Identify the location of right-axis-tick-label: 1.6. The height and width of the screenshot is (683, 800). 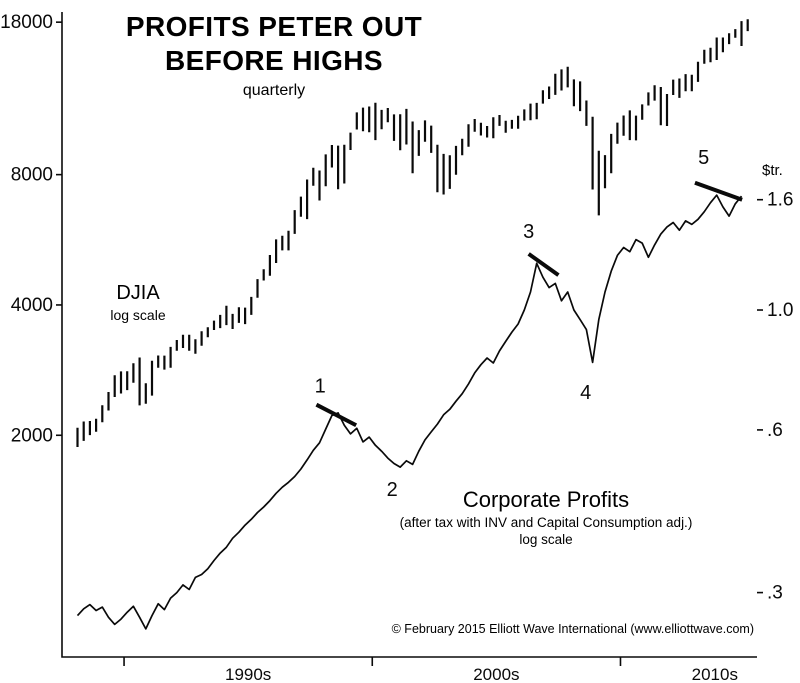
(780, 200).